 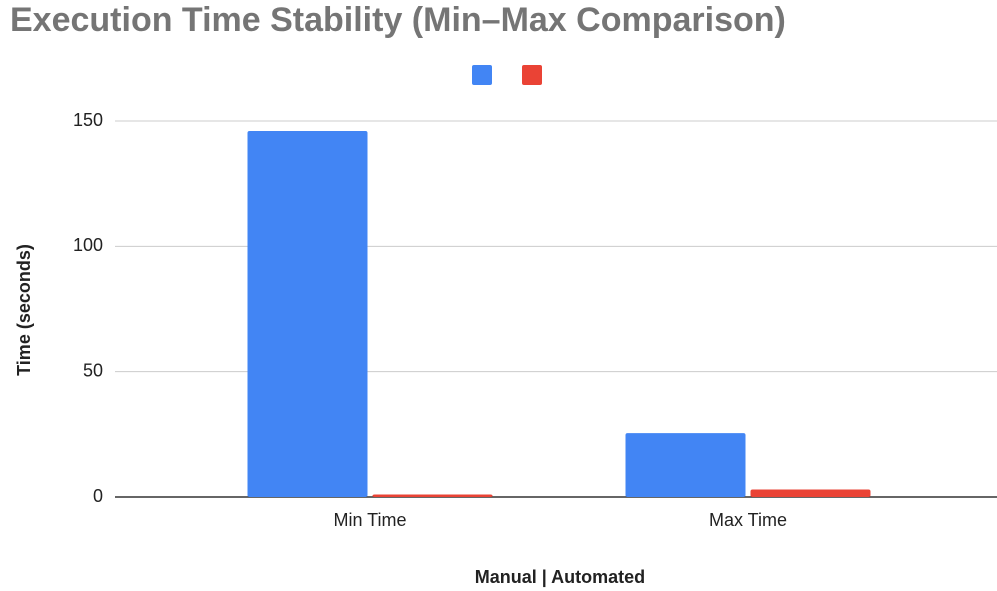 What do you see at coordinates (369, 520) in the screenshot?
I see `x-tick-label: Min Time` at bounding box center [369, 520].